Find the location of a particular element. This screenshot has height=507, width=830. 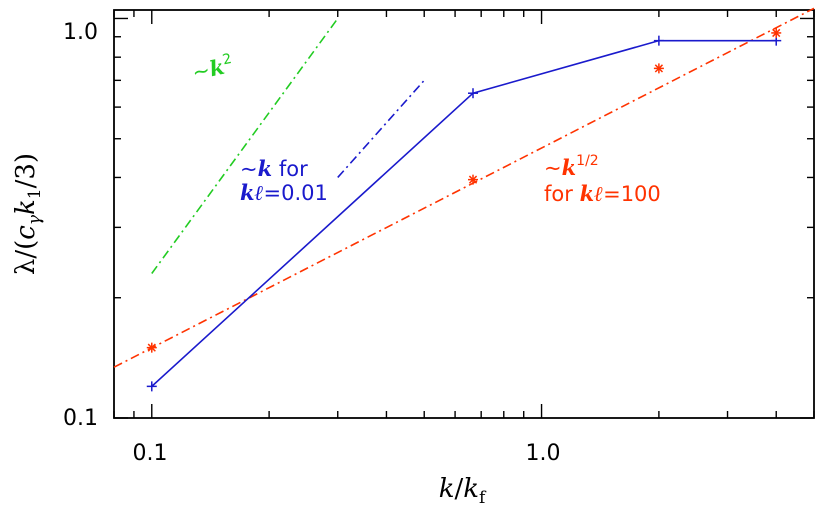

x-tick-label-1.0: 1.0 is located at coordinates (543, 453).